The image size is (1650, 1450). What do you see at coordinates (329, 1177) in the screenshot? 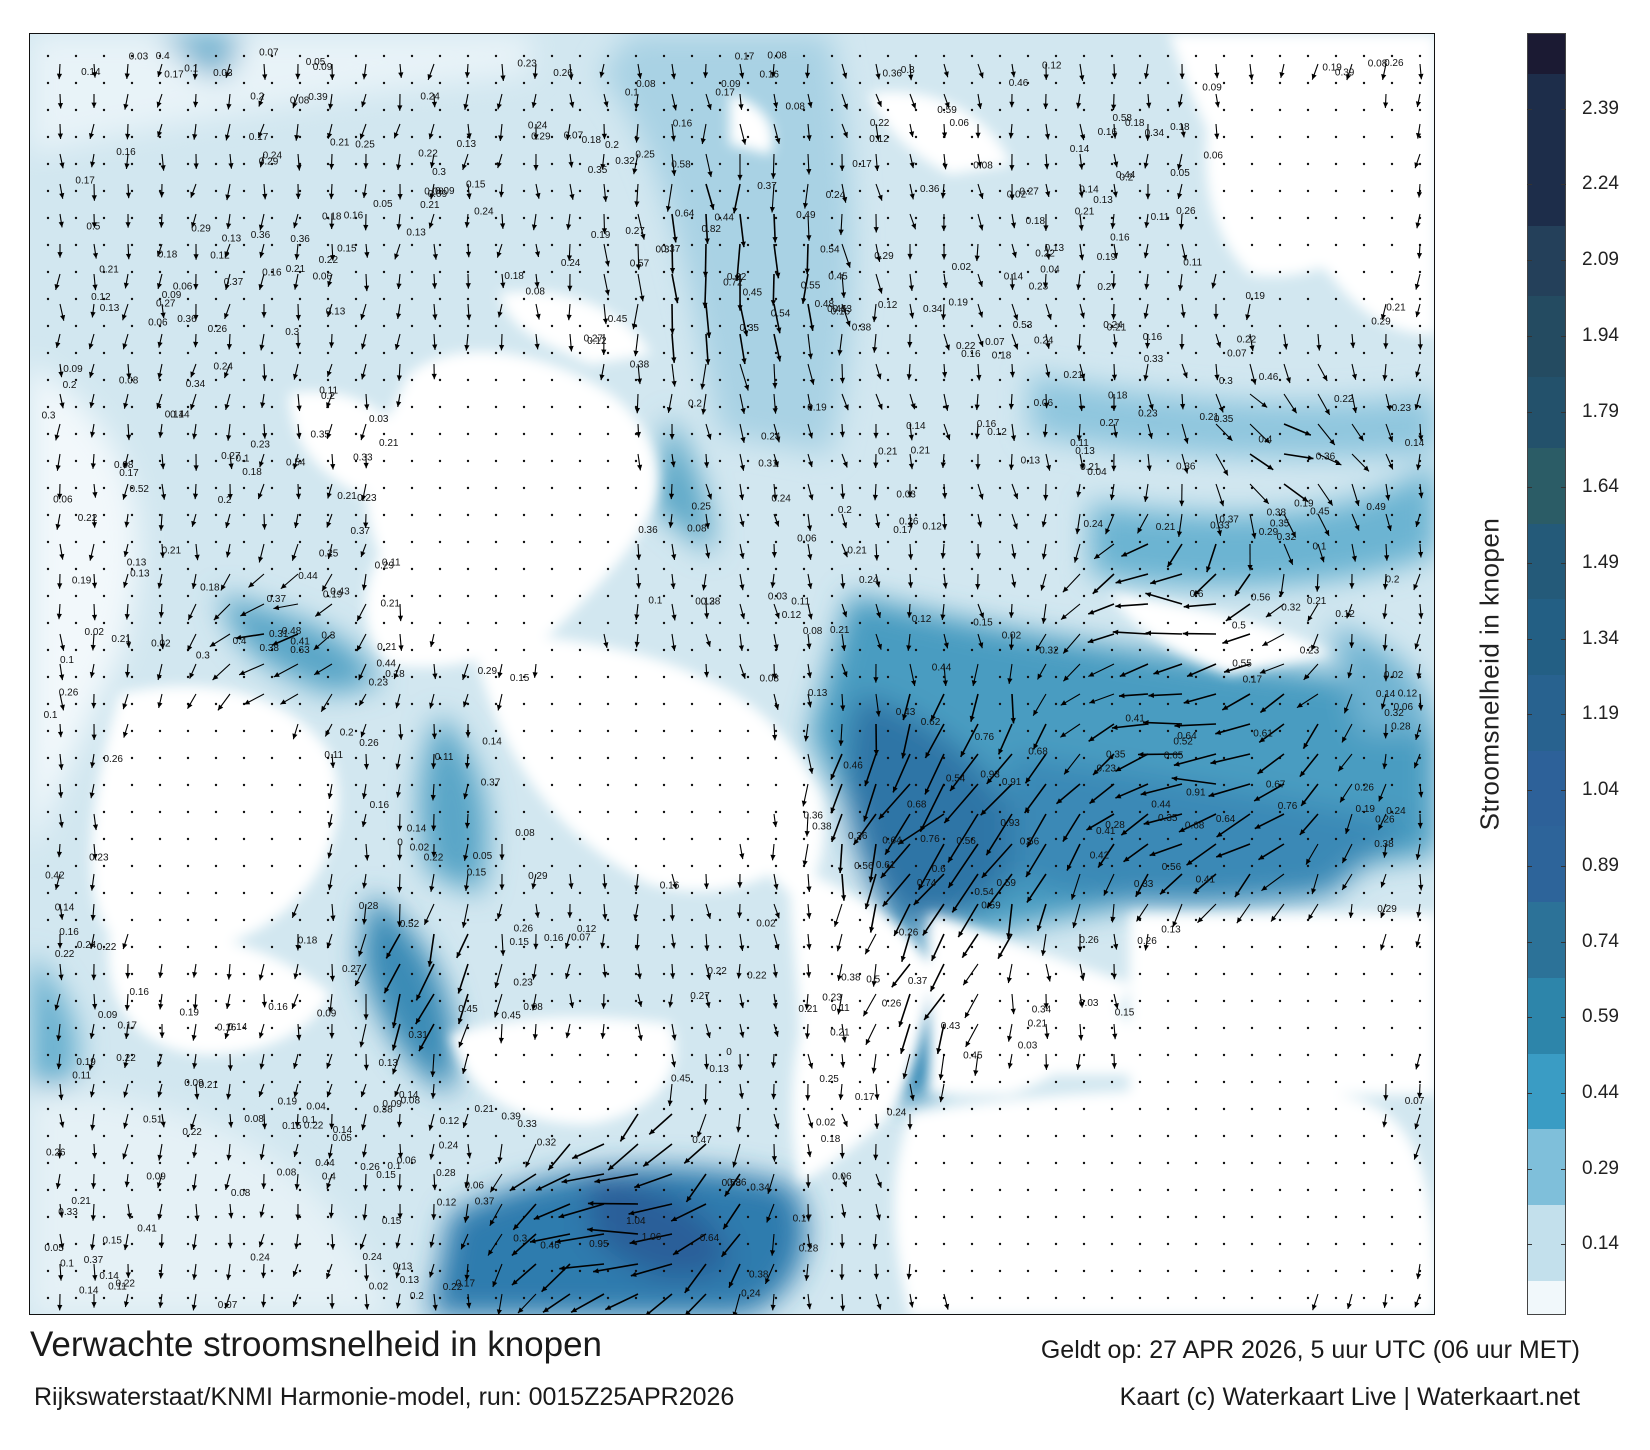
I see `speed-label: 0.4` at bounding box center [329, 1177].